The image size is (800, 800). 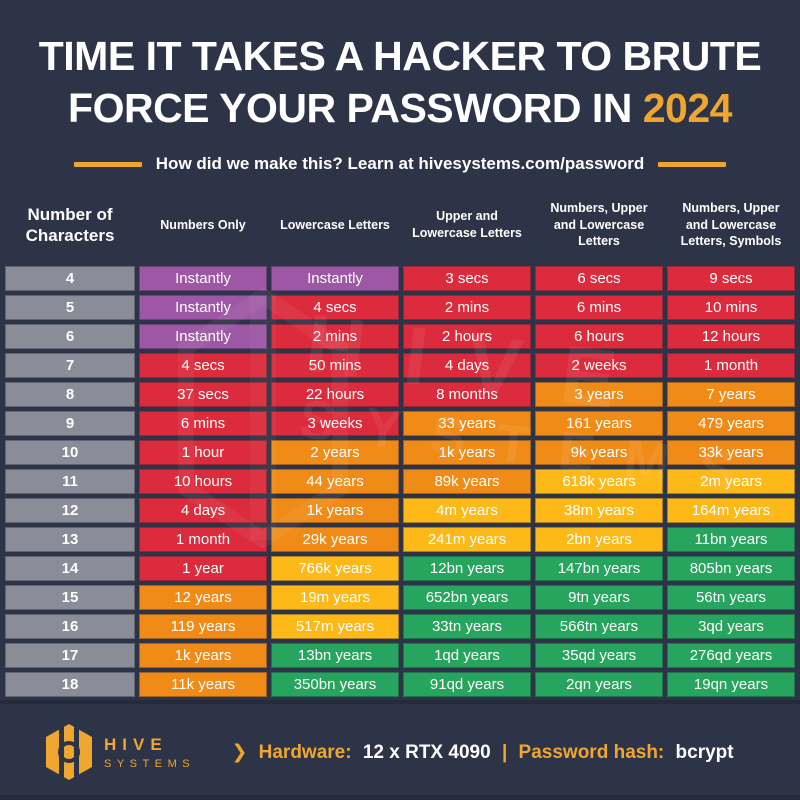 What do you see at coordinates (731, 452) in the screenshot?
I see `crack-time-cell: 33k years` at bounding box center [731, 452].